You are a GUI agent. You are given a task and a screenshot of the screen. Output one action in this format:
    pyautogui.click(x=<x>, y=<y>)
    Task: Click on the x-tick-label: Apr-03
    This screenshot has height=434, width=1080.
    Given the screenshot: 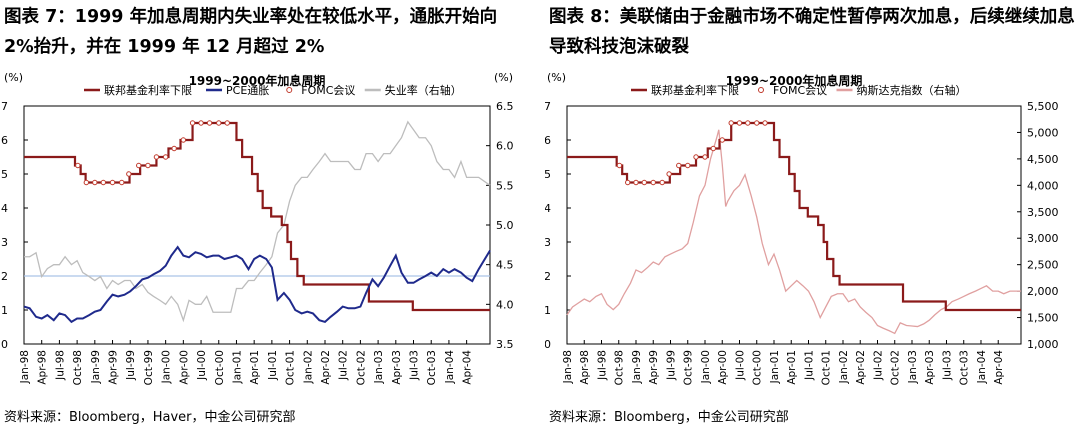 What is the action you would take?
    pyautogui.click(x=930, y=367)
    